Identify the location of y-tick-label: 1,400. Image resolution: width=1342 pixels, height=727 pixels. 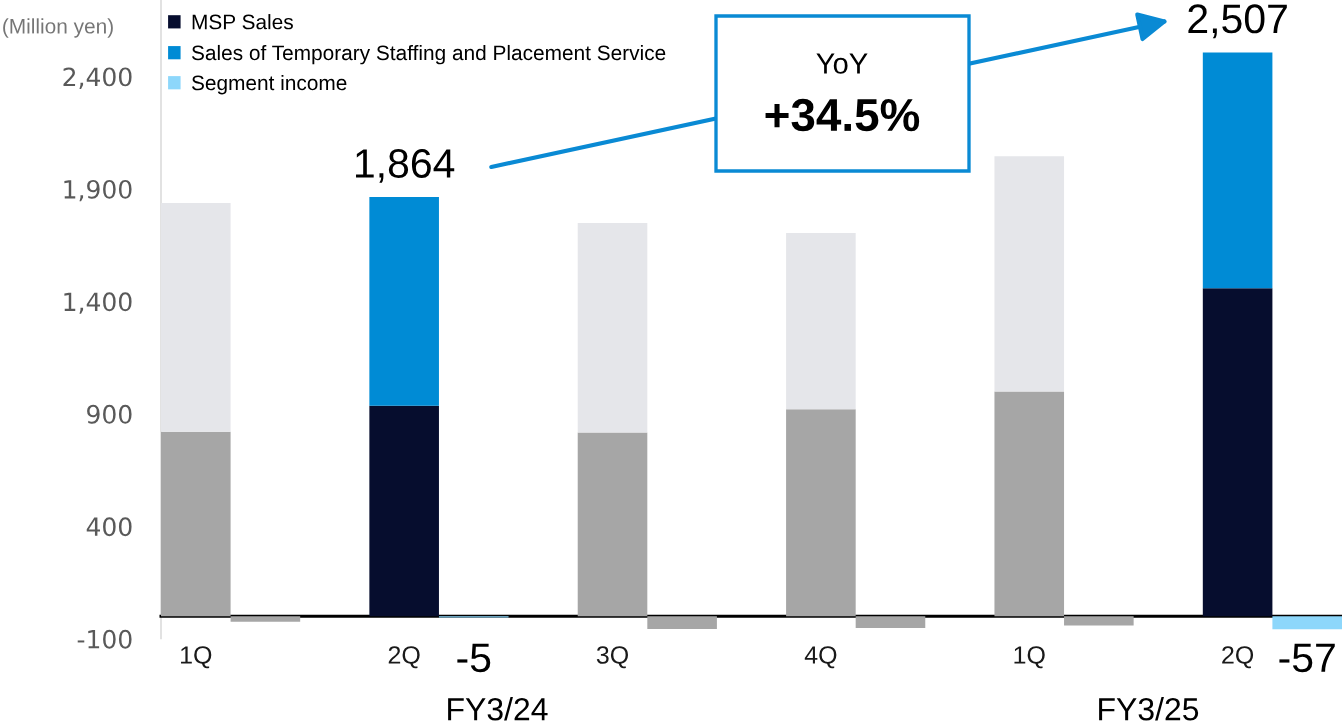
(98, 303).